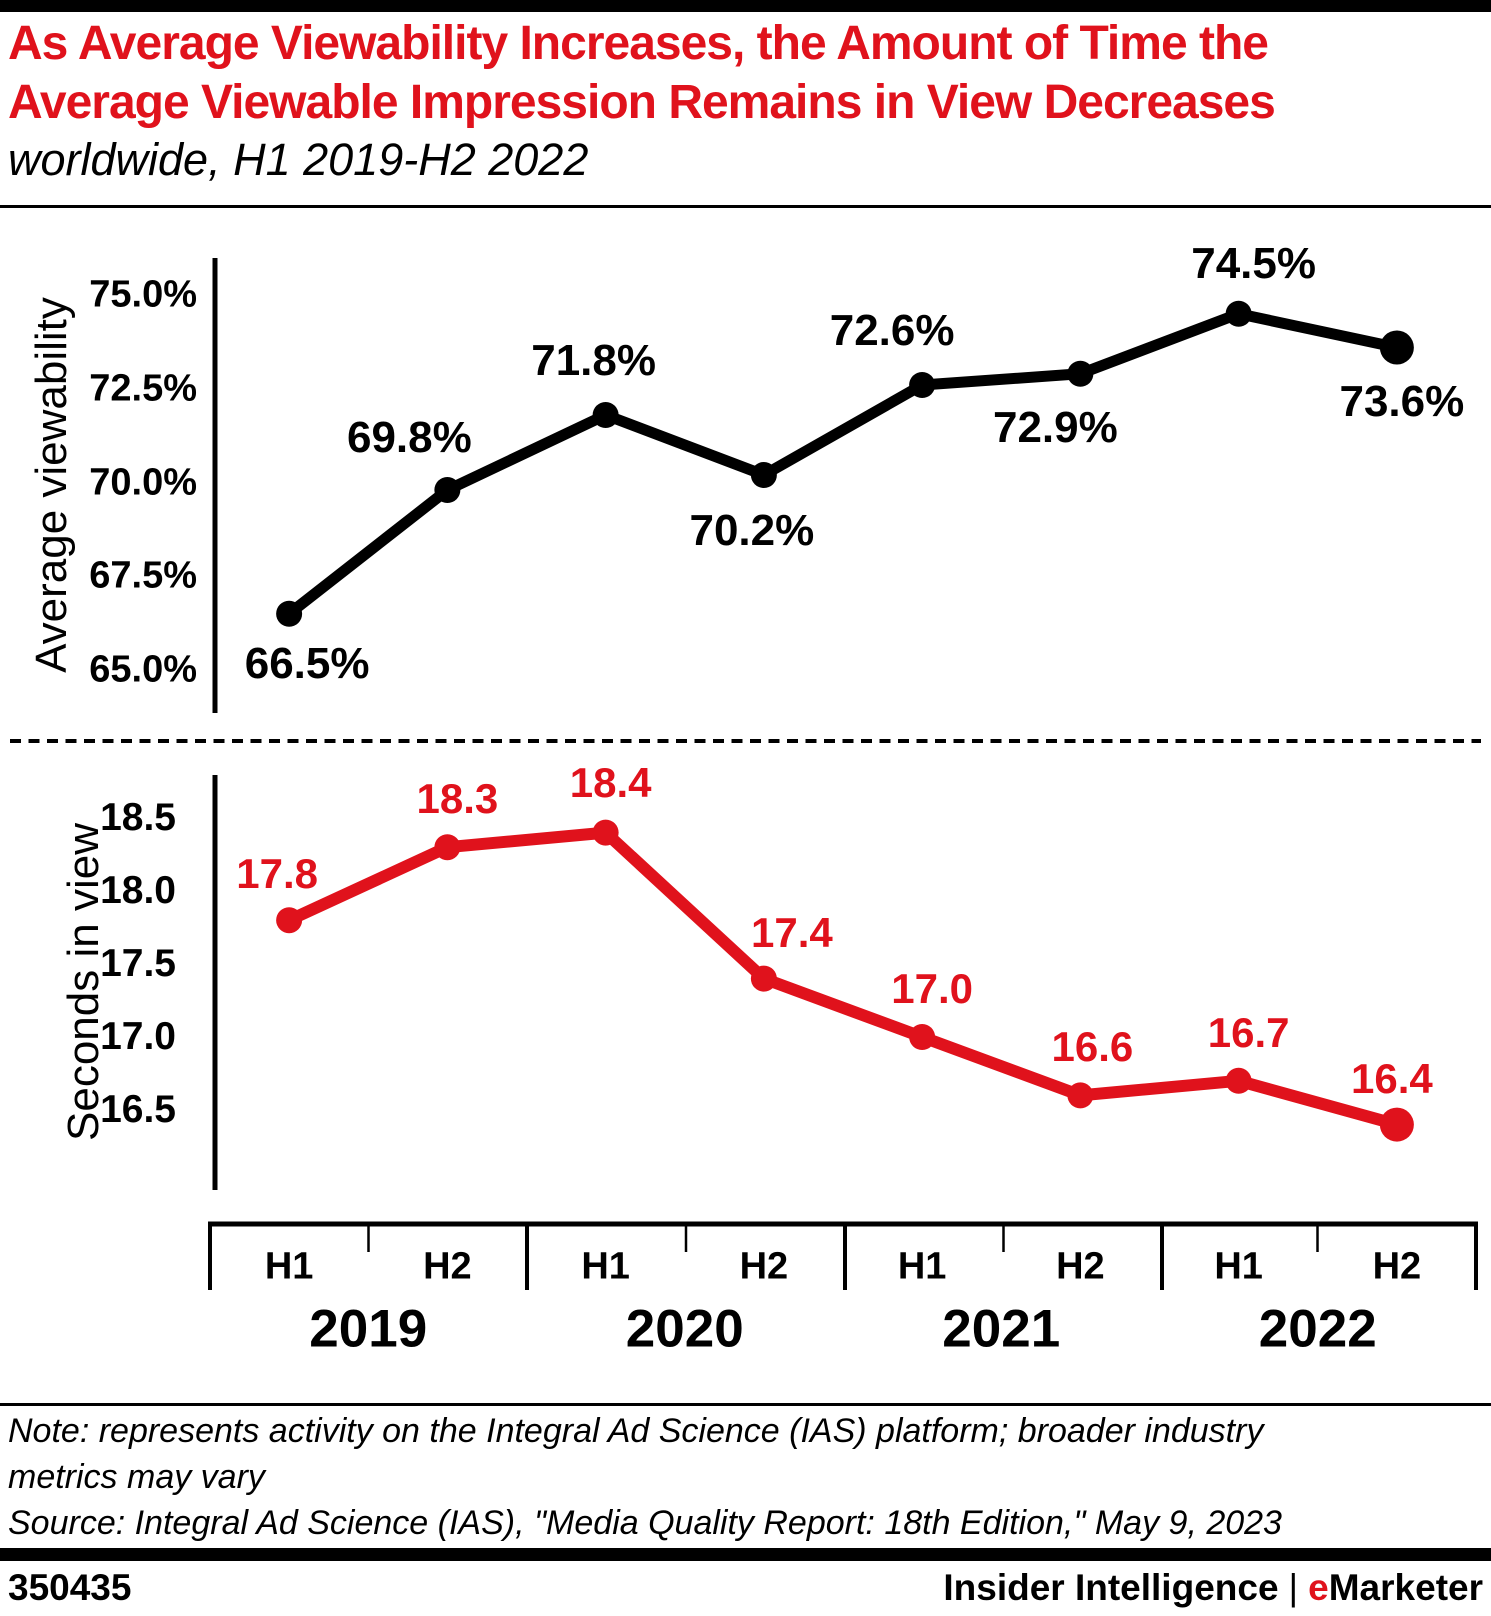 Image resolution: width=1491 pixels, height=1616 pixels. Describe the element at coordinates (277, 874) in the screenshot. I see `seconds-in-view-data-label: 17.8` at that location.